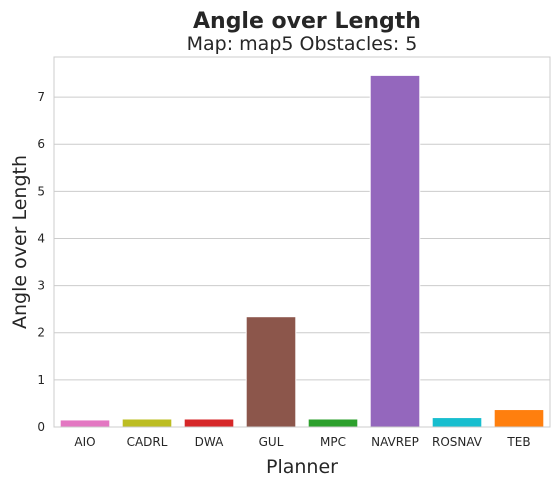  What do you see at coordinates (41, 427) in the screenshot?
I see `y-tick-label: 0` at bounding box center [41, 427].